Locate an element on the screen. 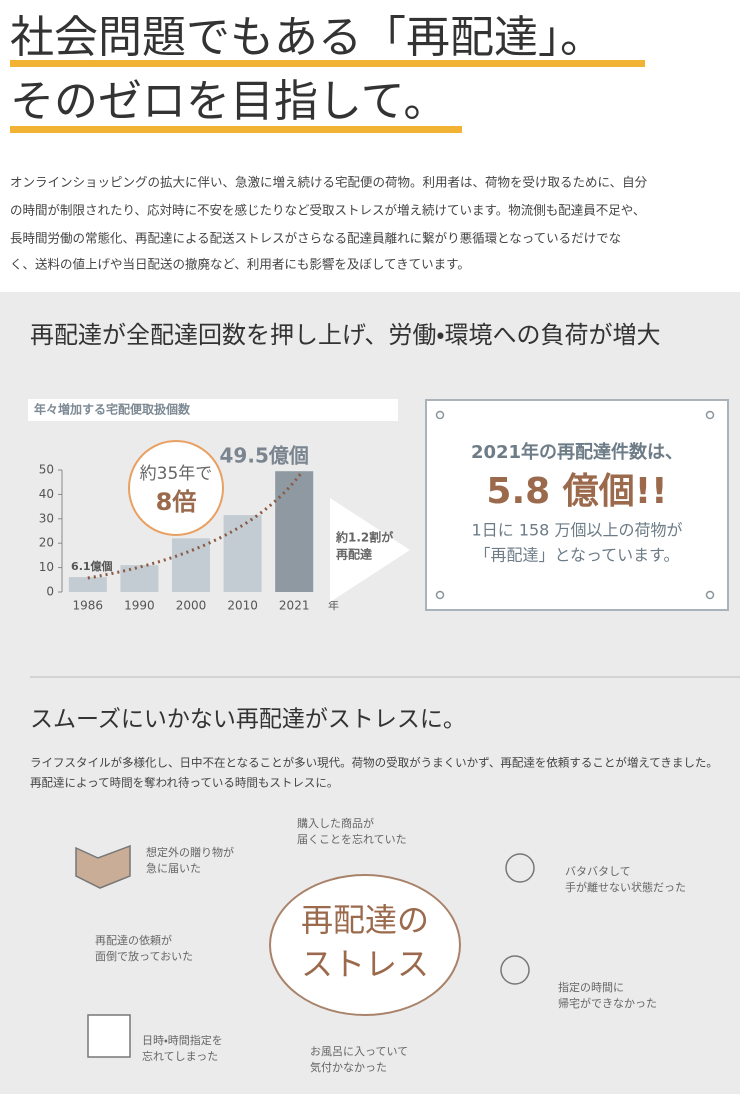 The height and width of the screenshot is (1094, 740). chart-title-box is located at coordinates (213, 410).